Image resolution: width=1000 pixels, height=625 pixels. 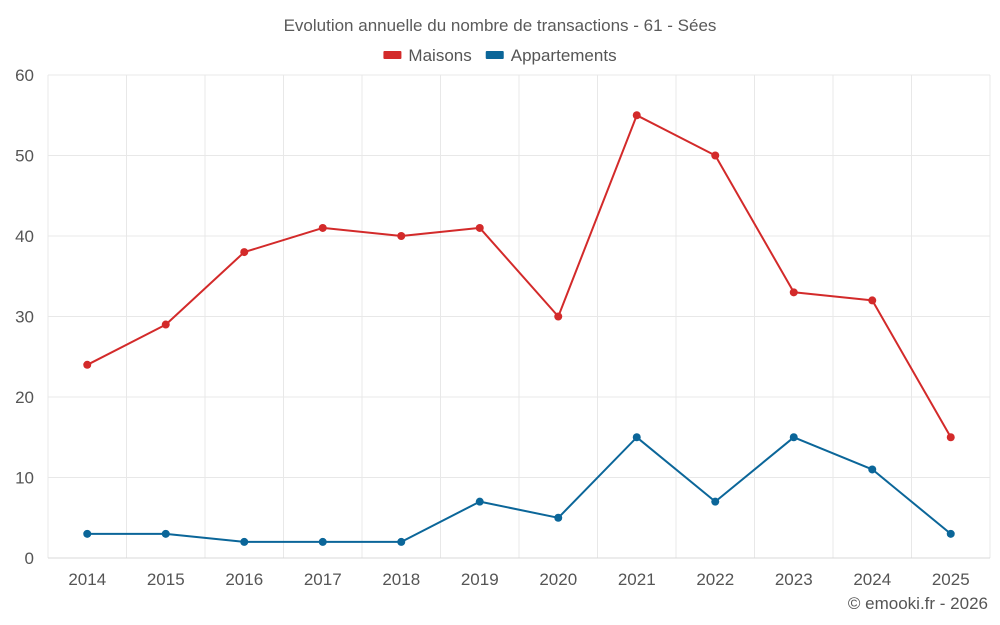 What do you see at coordinates (24, 317) in the screenshot?
I see `y-tick-label: 30` at bounding box center [24, 317].